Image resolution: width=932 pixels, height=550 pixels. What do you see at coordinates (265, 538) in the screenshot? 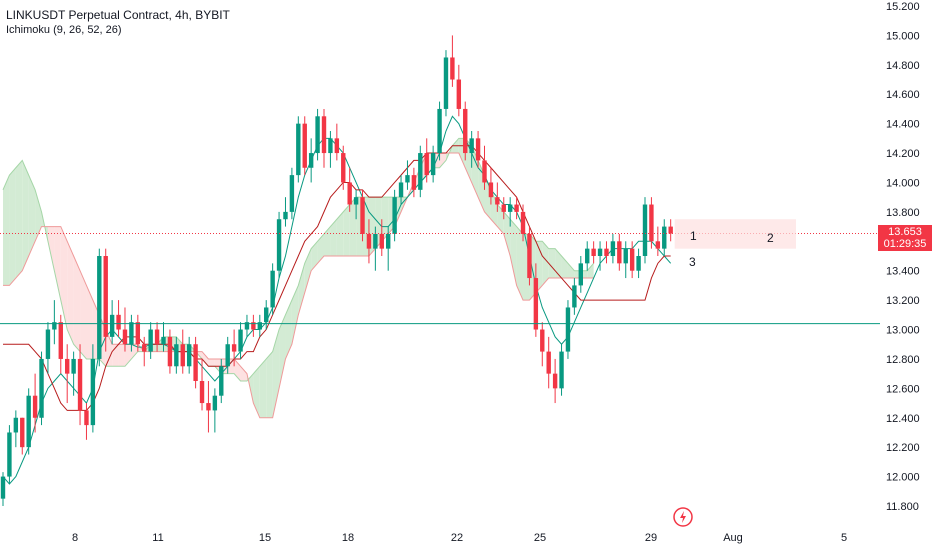
I see `x-axis-tick-label: 15` at bounding box center [265, 538].